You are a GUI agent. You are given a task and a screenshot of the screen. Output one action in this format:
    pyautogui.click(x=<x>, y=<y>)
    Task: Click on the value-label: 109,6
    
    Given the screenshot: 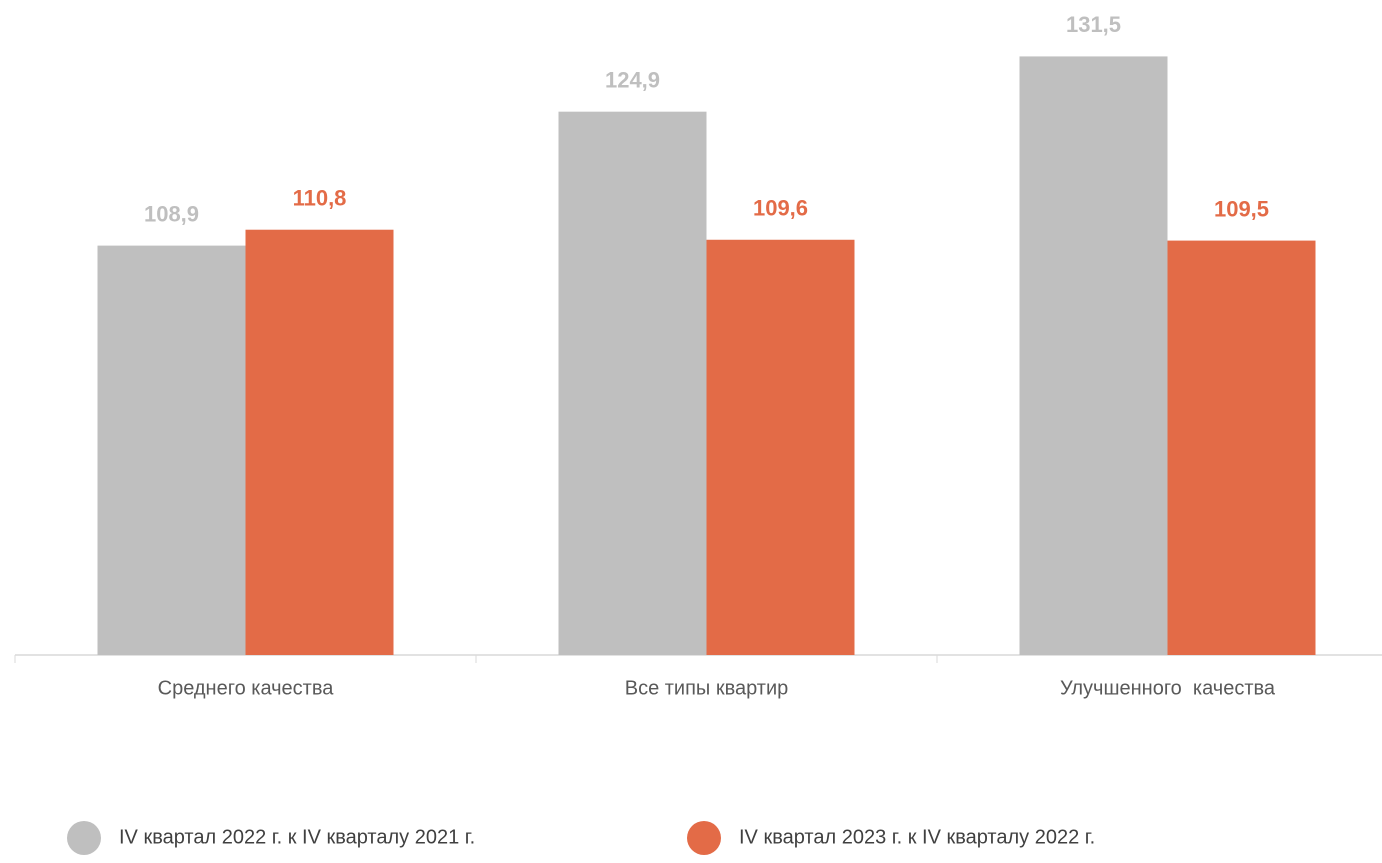 What is the action you would take?
    pyautogui.click(x=780, y=208)
    